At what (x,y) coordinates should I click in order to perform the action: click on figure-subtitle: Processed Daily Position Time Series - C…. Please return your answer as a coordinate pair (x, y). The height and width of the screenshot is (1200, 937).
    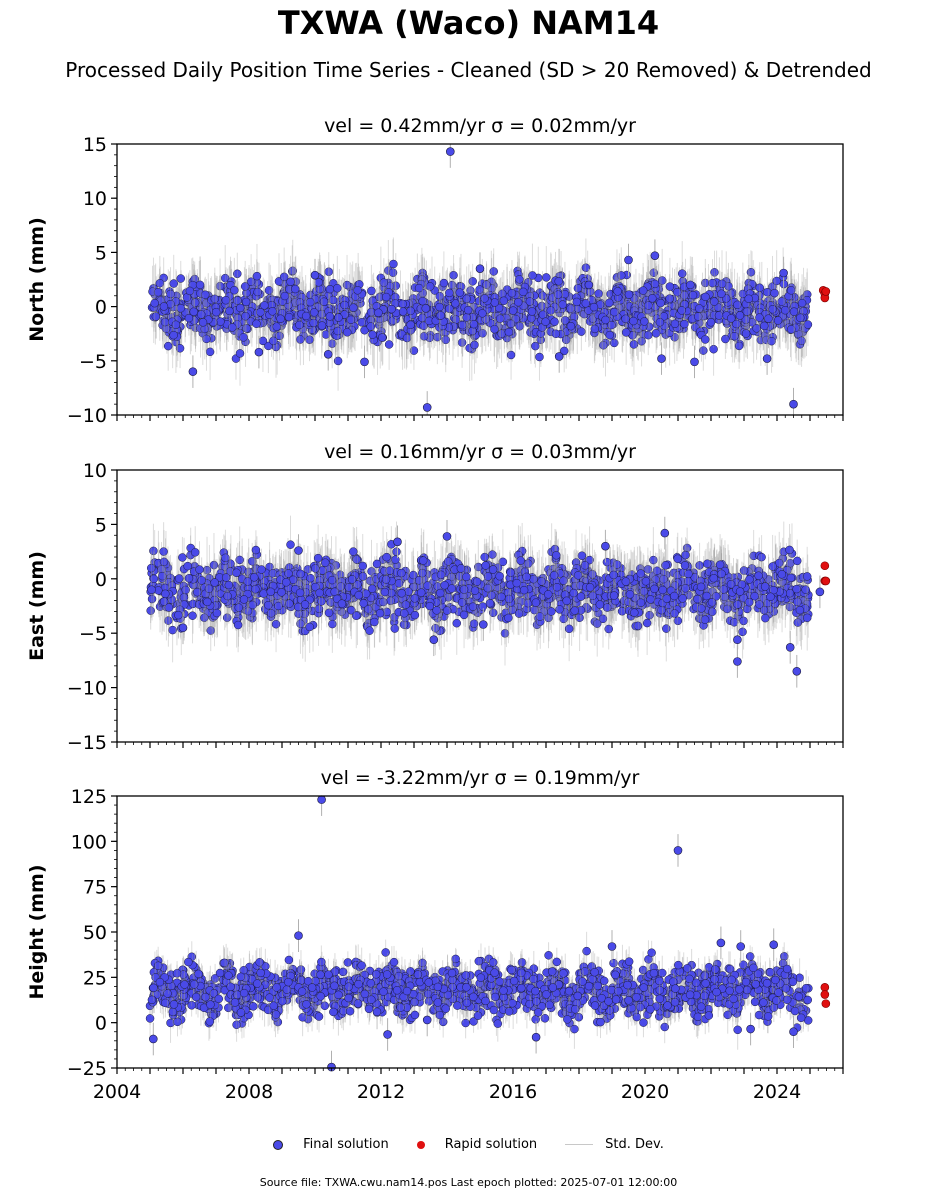
    Looking at the image, I should click on (468, 70).